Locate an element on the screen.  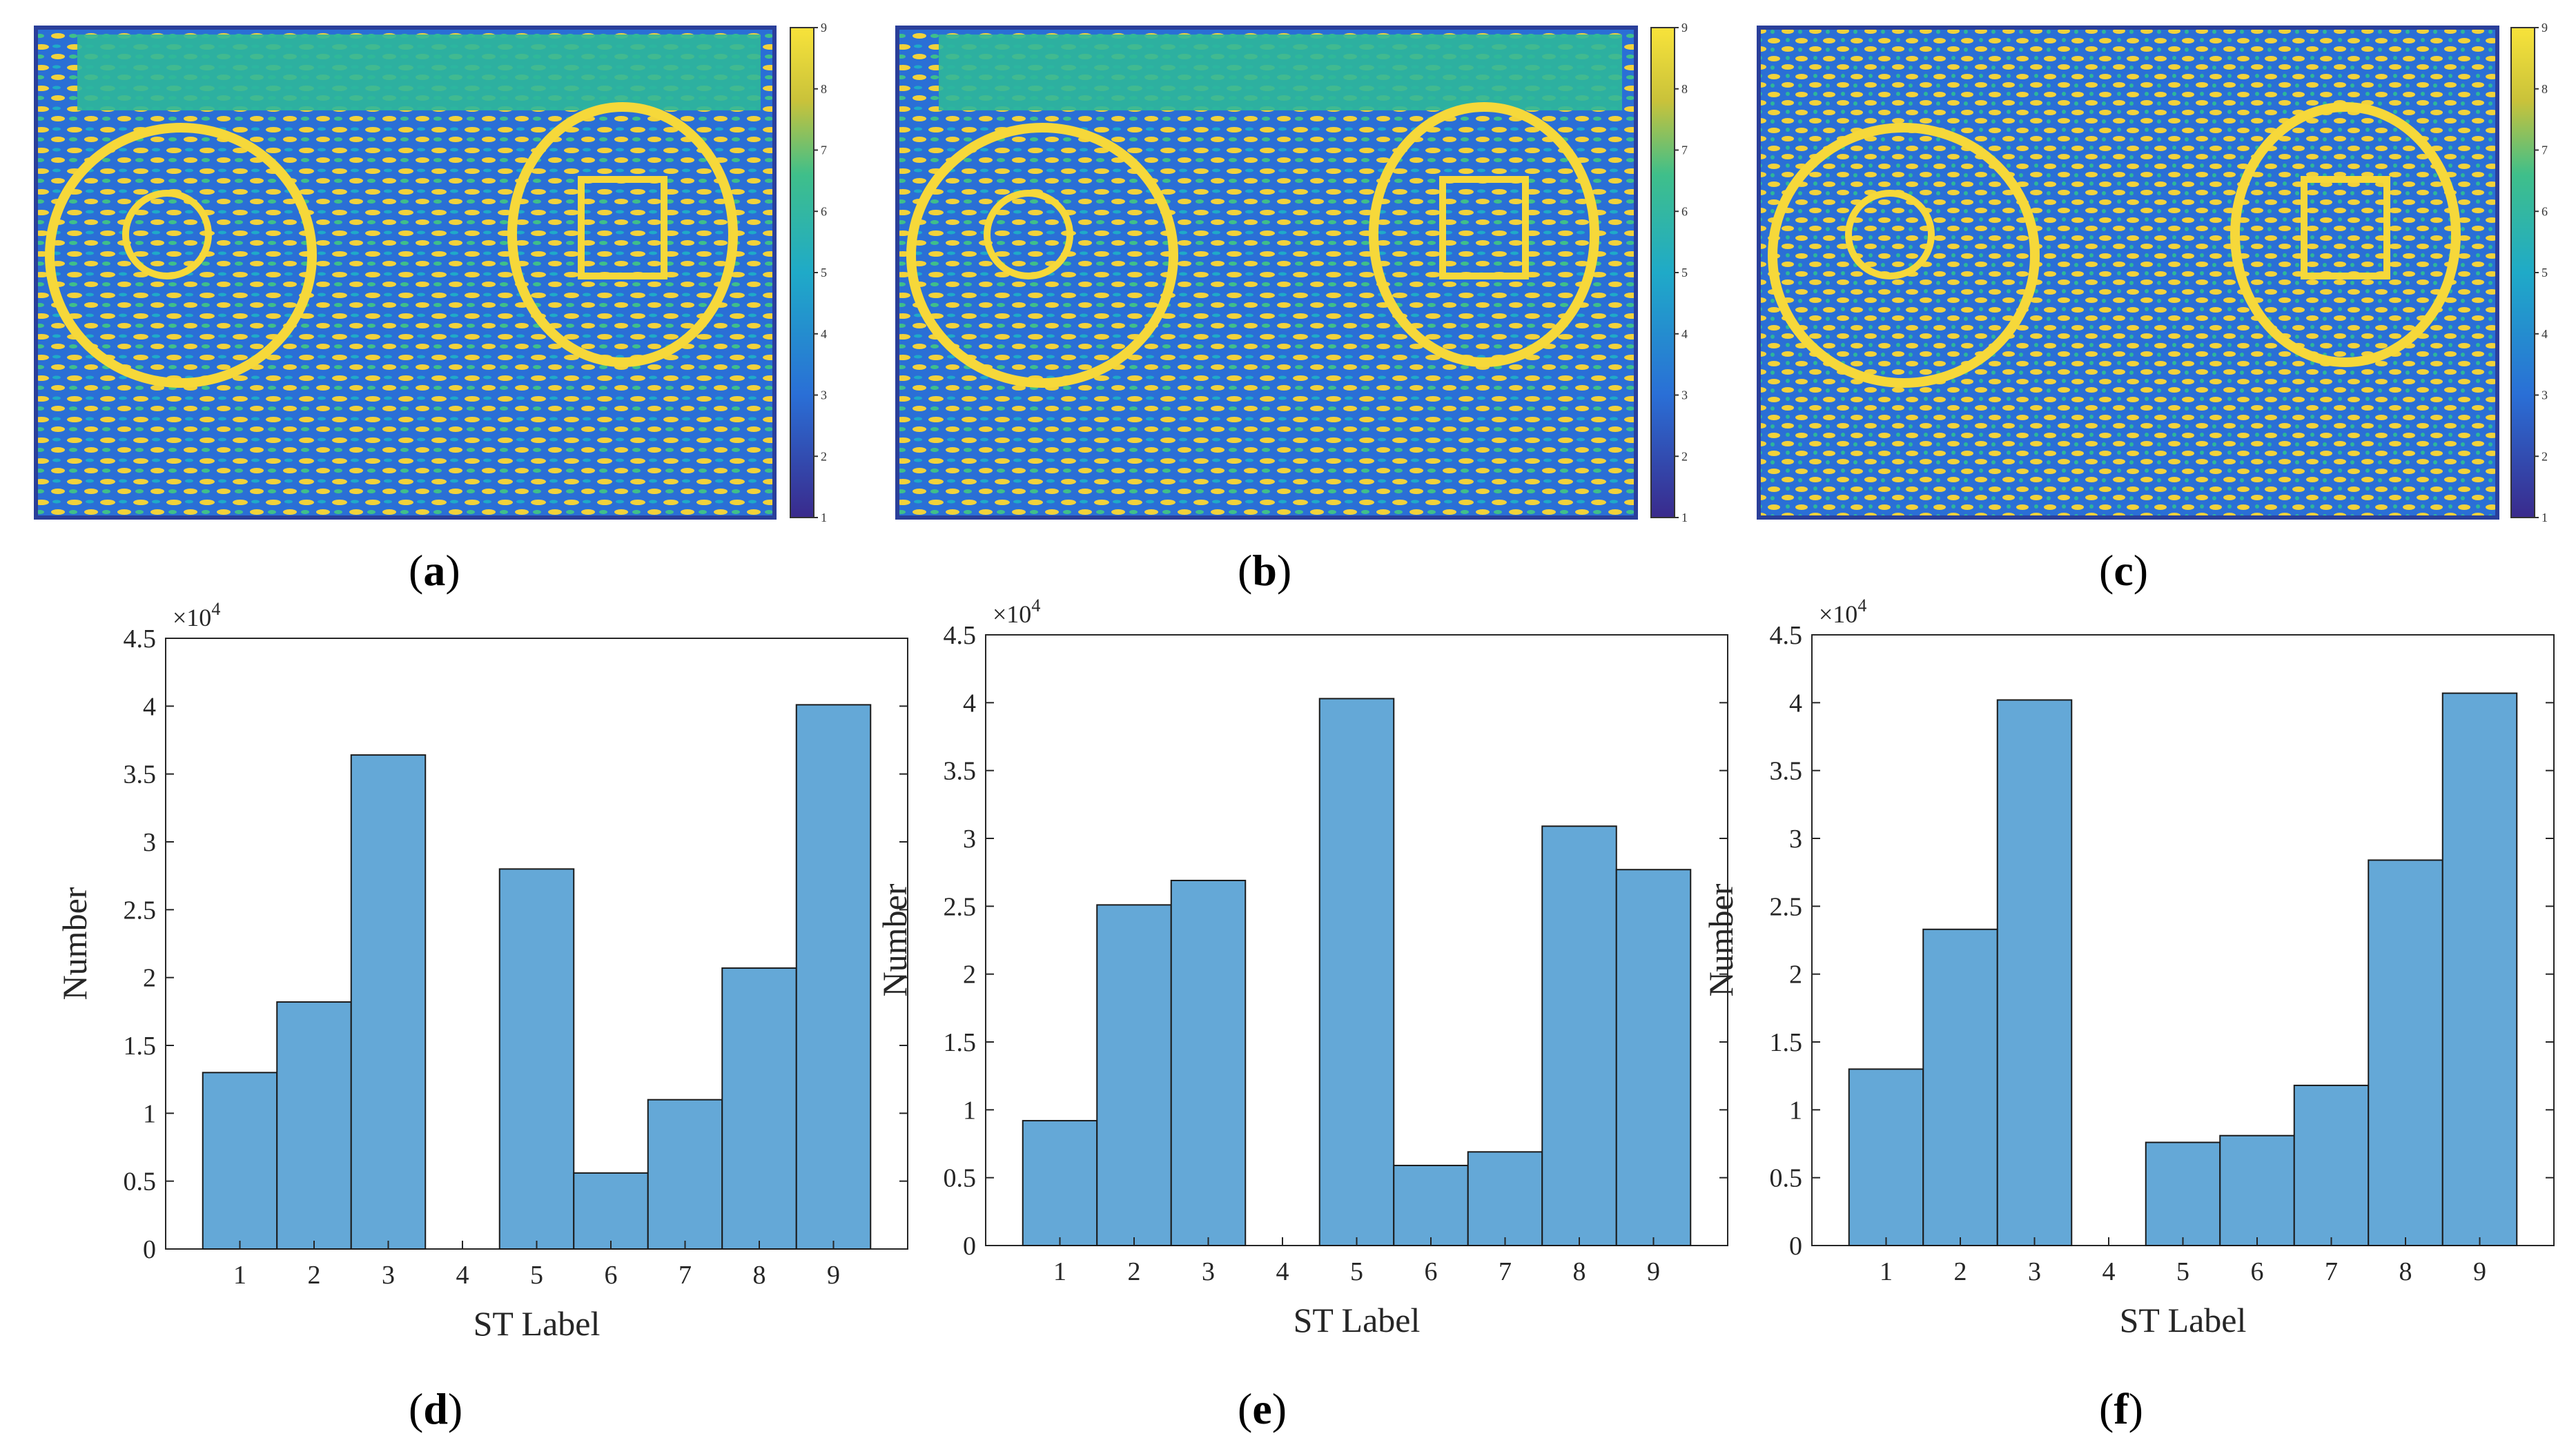
x-axis-label: ST Label is located at coordinates (1357, 1320).